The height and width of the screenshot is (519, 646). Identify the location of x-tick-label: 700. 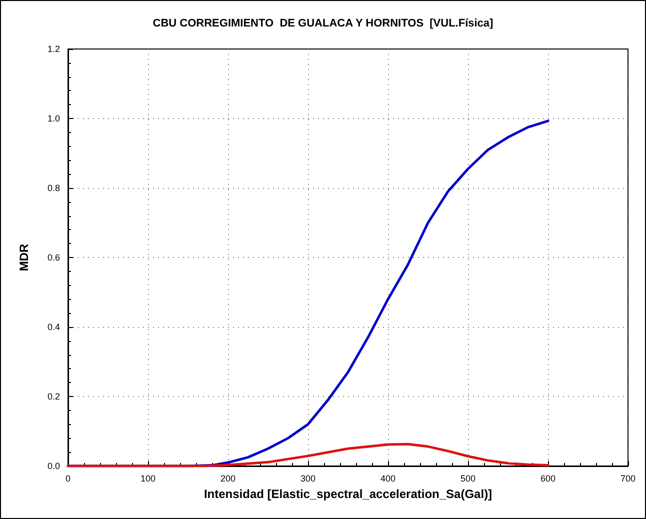
(628, 479).